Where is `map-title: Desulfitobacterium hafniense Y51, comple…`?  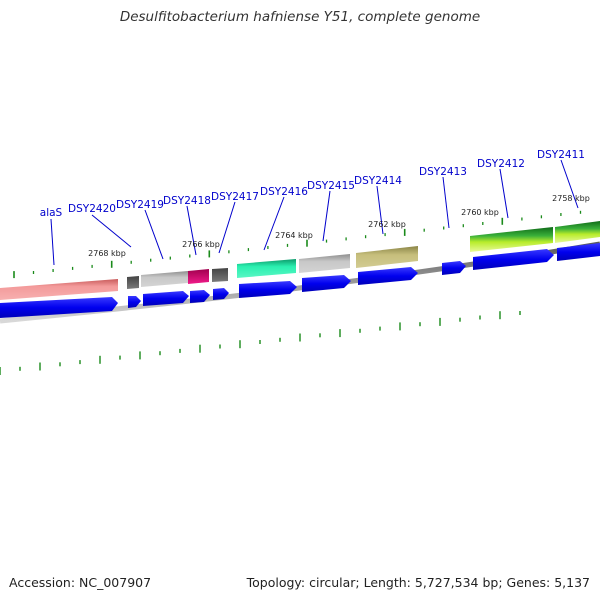 map-title: Desulfitobacterium hafniense Y51, comple… is located at coordinates (300, 17).